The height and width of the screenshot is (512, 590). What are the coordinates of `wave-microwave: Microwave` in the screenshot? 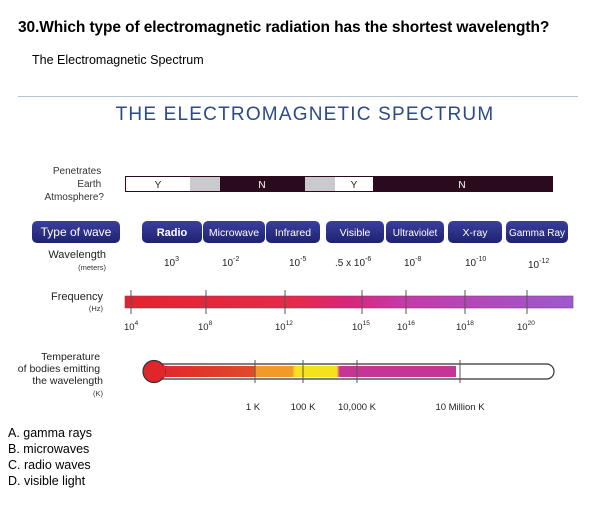 It's located at (234, 233).